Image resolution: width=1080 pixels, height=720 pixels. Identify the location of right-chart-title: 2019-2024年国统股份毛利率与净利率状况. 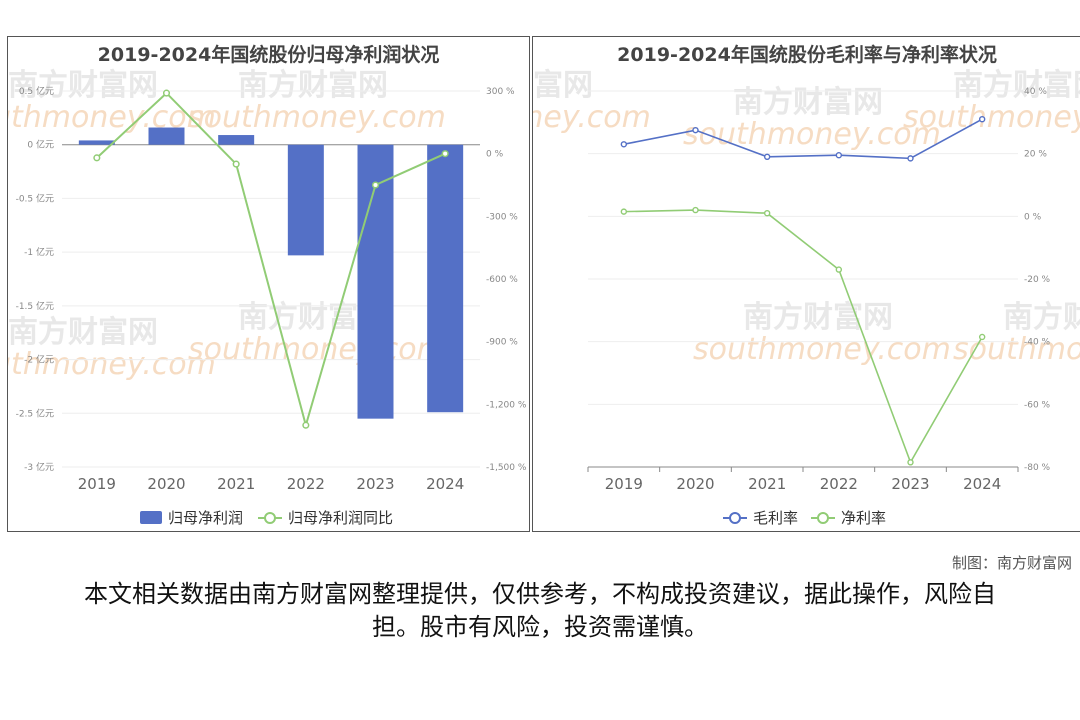
(807, 55).